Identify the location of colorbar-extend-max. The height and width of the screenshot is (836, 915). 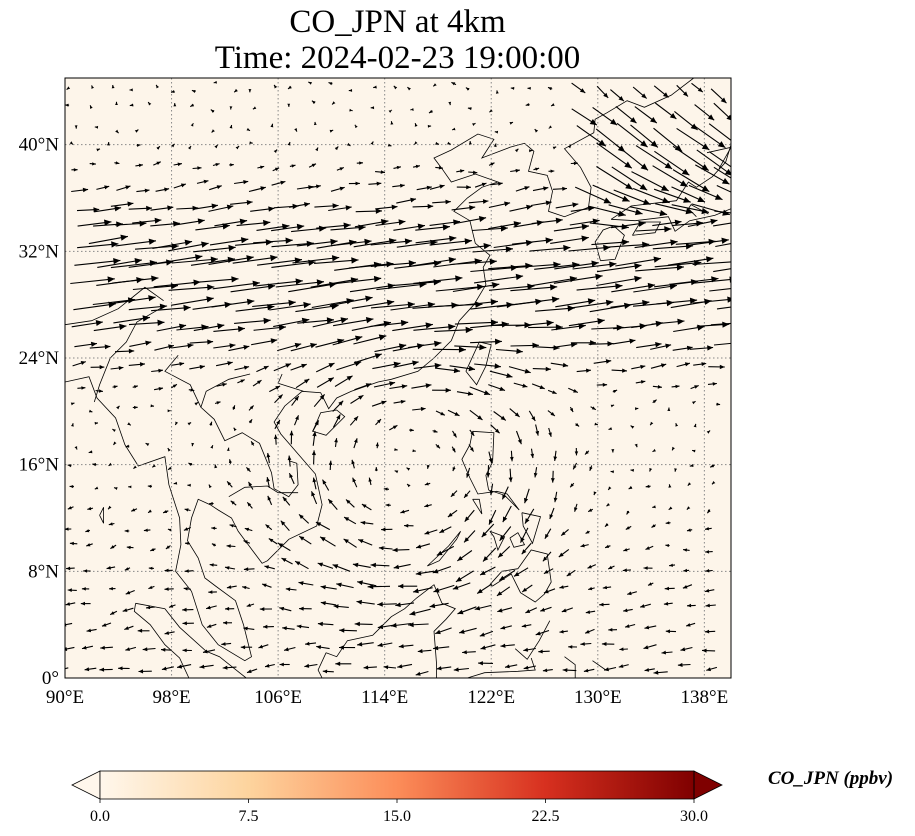
(708, 785).